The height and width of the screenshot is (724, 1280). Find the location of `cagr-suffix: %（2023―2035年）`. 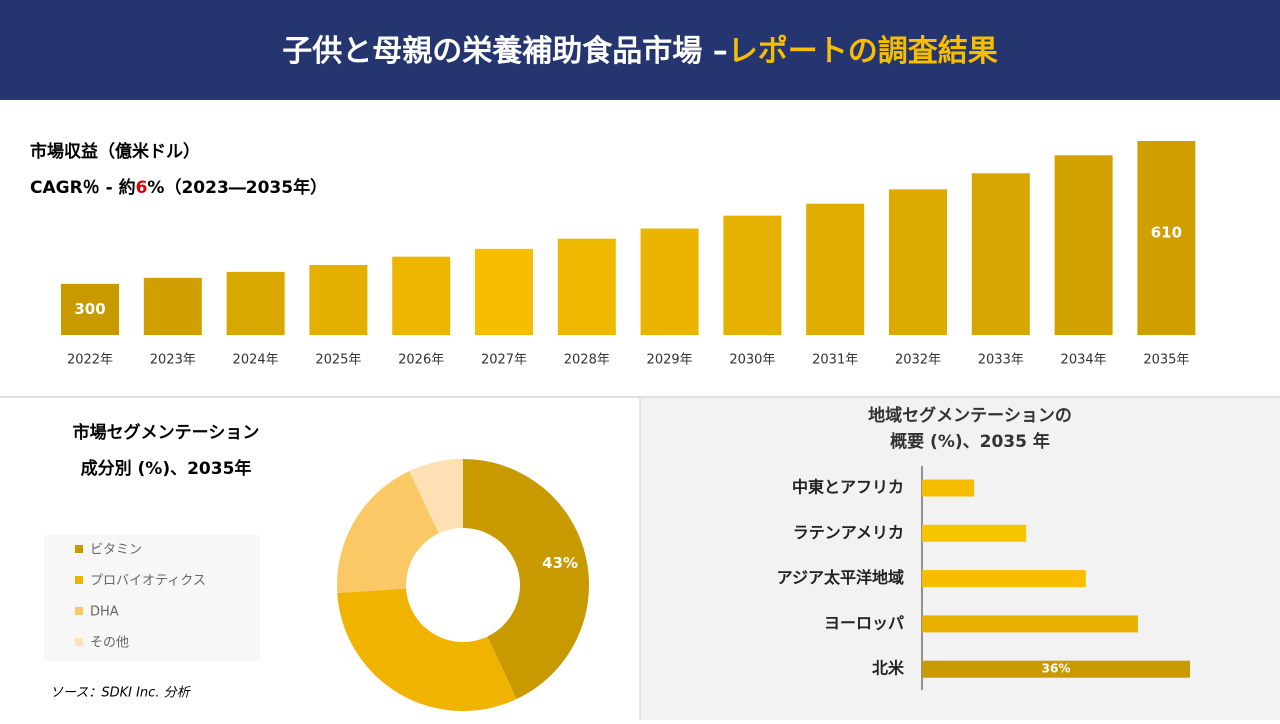

cagr-suffix: %（2023―2035年） is located at coordinates (237, 187).